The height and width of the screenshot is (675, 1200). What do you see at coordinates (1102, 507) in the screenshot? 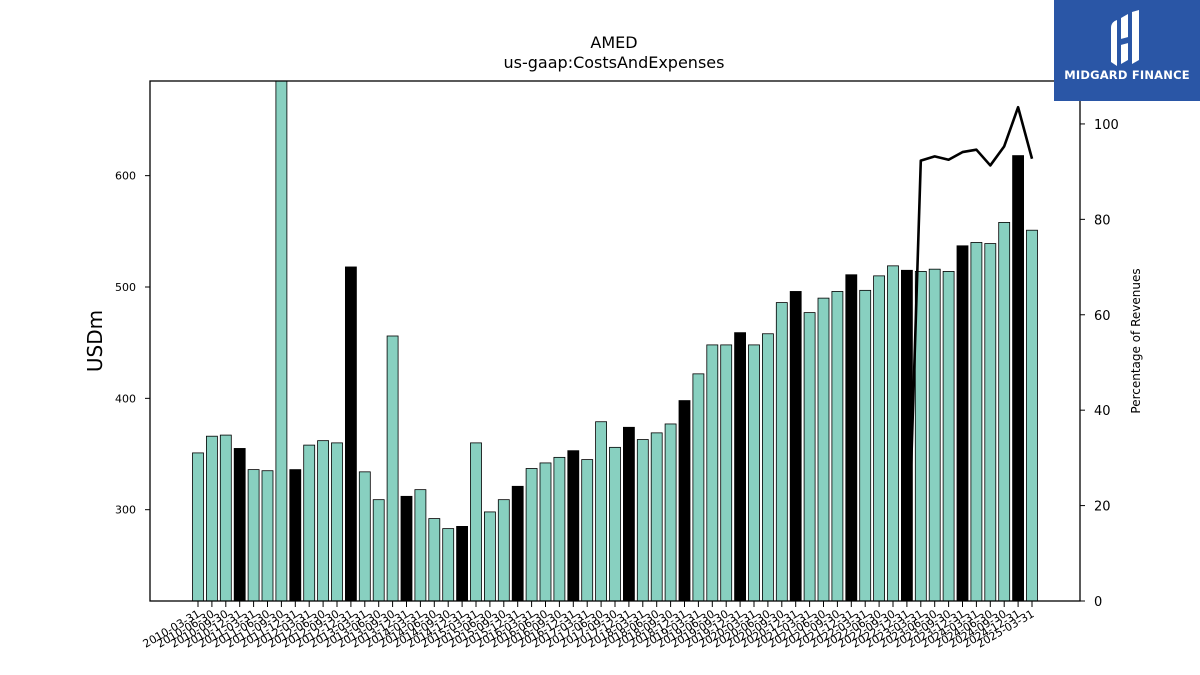
I see `y2-tick-label-20: 20` at bounding box center [1102, 507].